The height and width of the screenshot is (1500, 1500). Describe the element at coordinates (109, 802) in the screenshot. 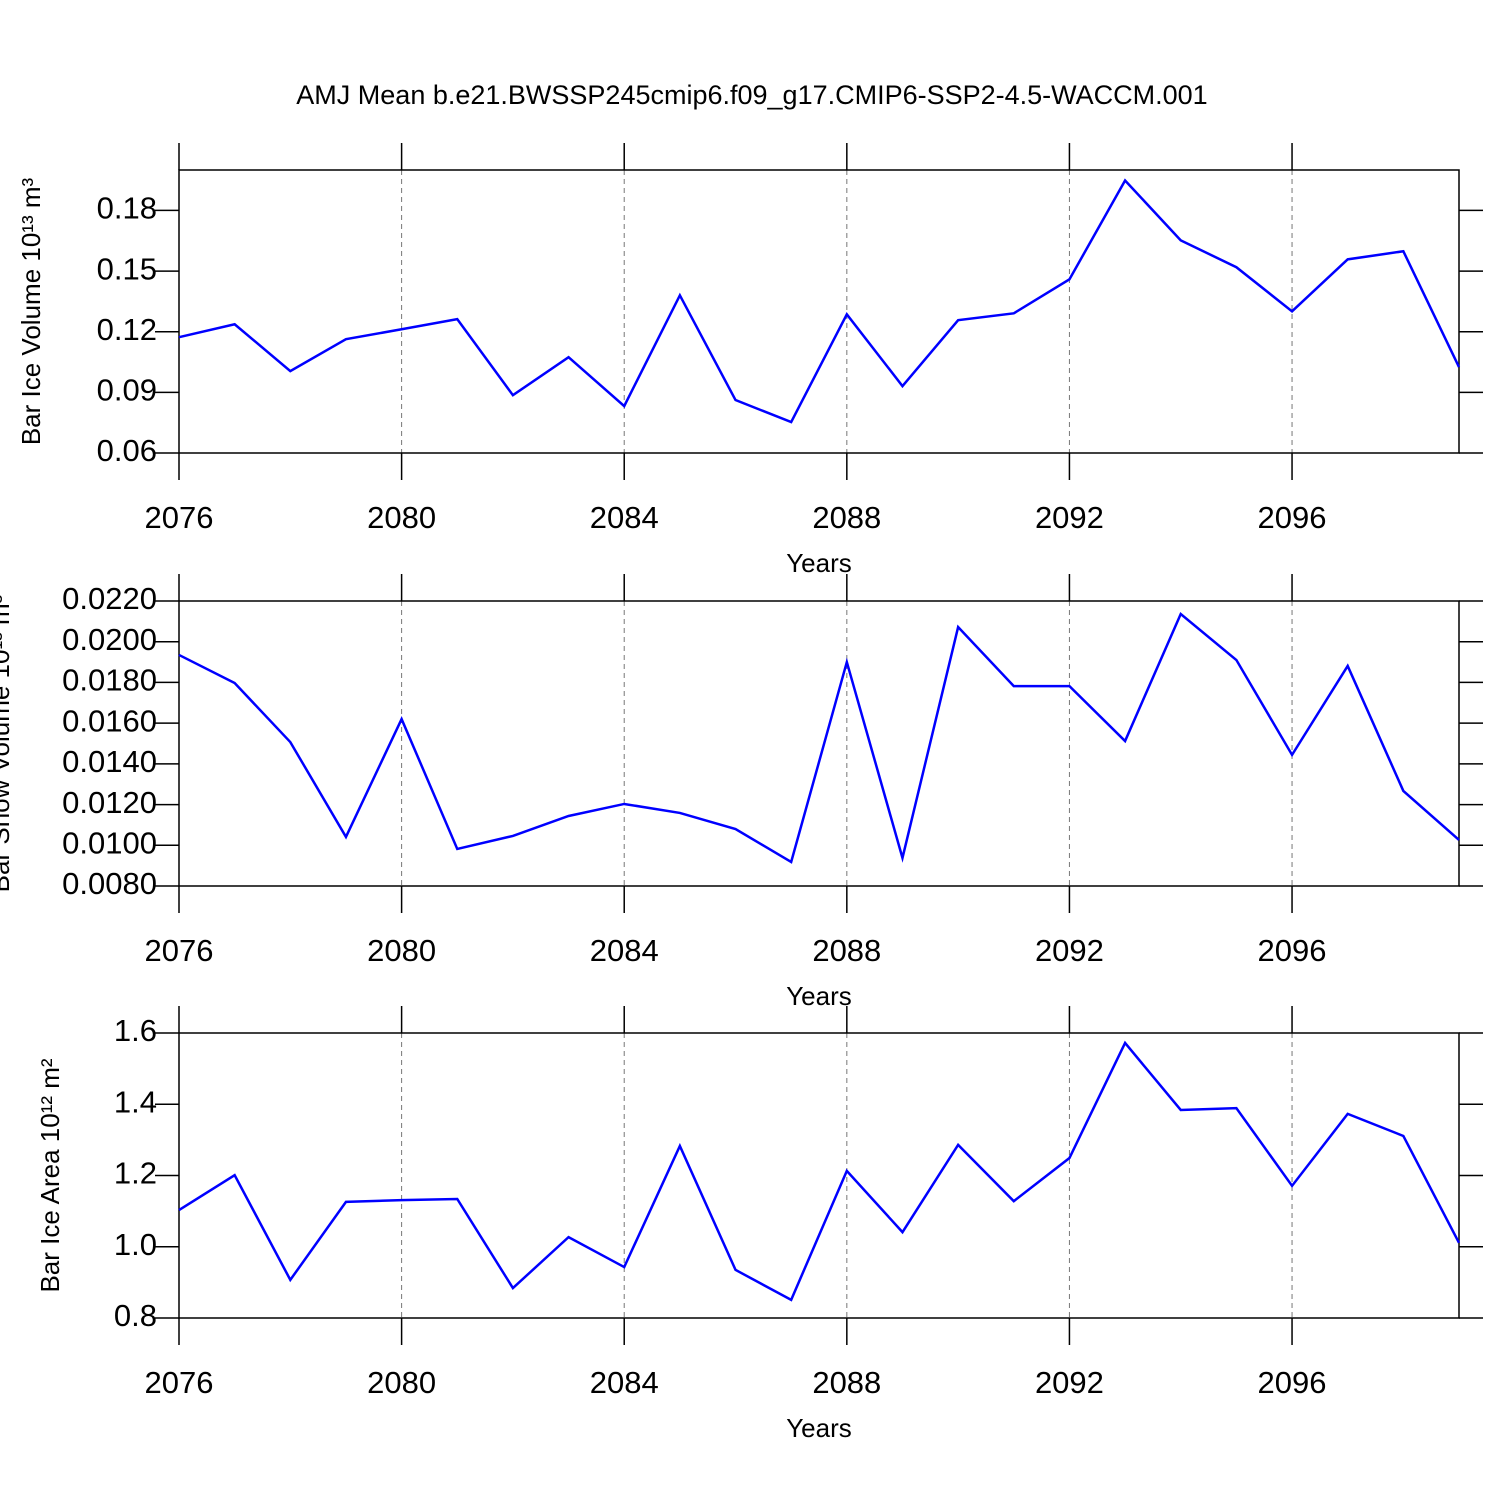

I see `y-tick-label: 0.0120` at that location.